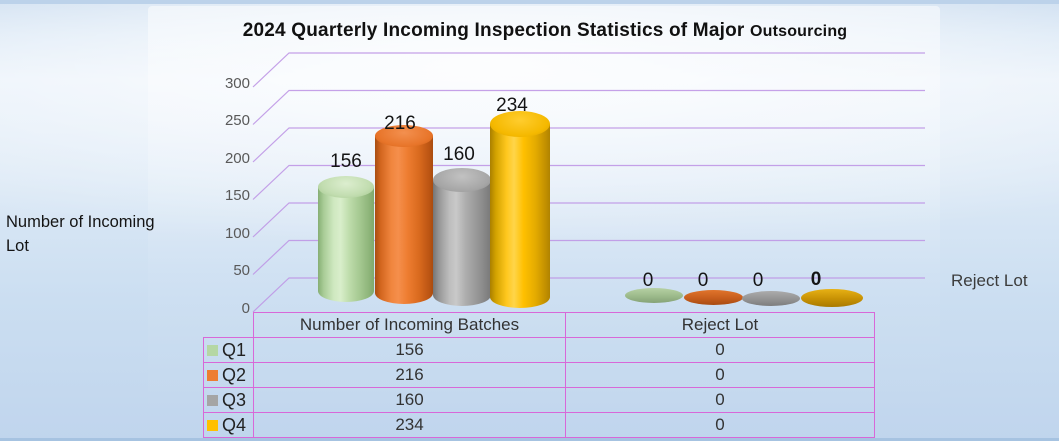 Image resolution: width=1059 pixels, height=441 pixels. I want to click on y-tick-250: 250, so click(237, 120).